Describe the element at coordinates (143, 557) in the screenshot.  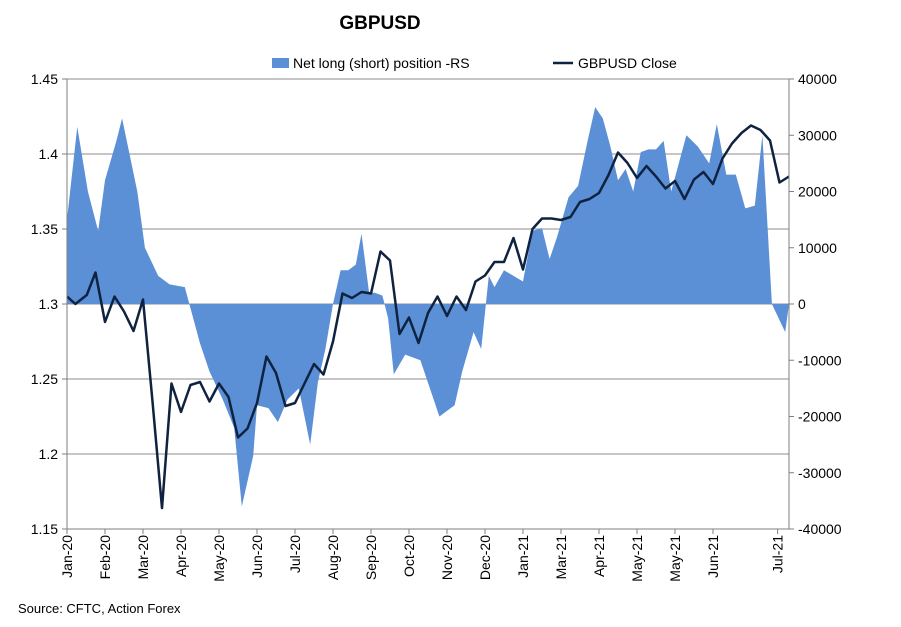
I see `x-tick-label: Mar-20` at that location.